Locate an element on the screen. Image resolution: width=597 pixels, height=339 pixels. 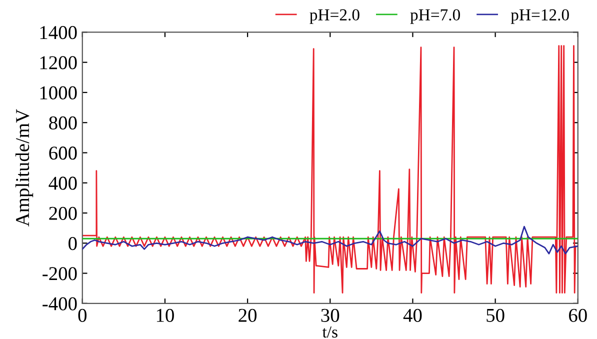
y-axis-title: Amplitude/mV is located at coordinates (24, 167).